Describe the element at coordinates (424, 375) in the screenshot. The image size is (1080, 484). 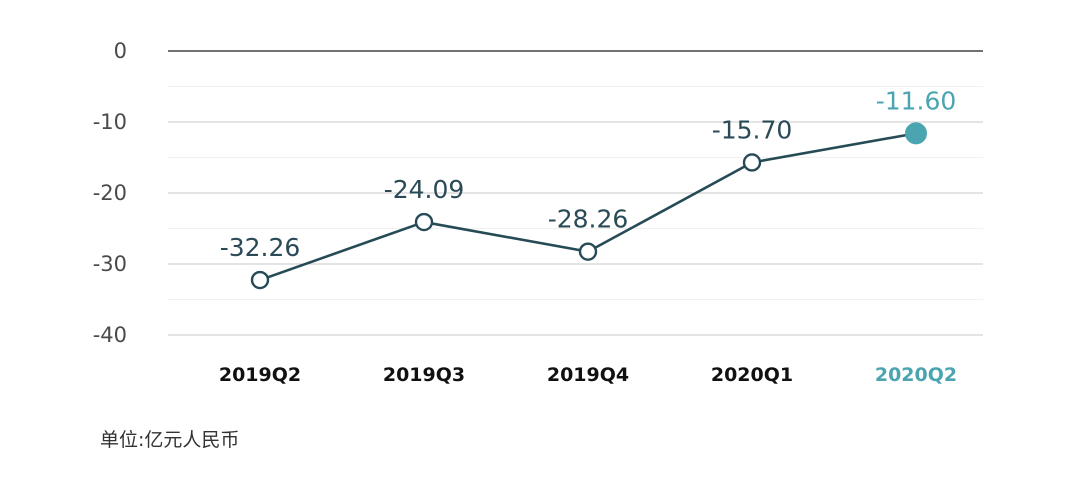
I see `x-tick-label: 2019Q3` at that location.